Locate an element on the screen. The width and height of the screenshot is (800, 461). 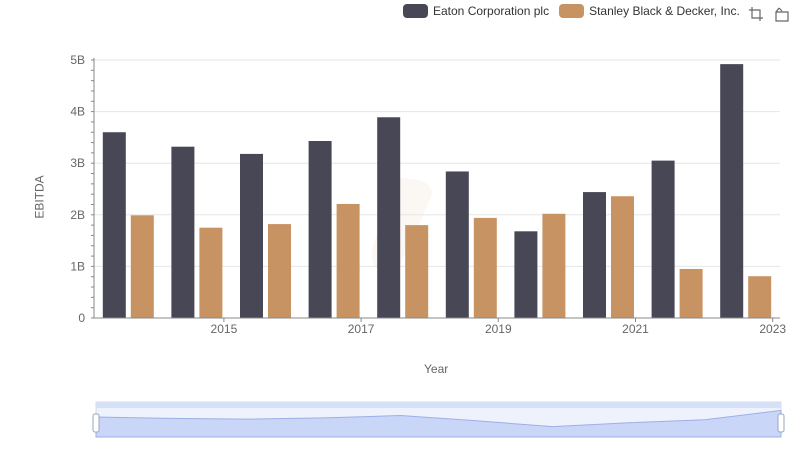
y-tick-label: 4B is located at coordinates (77, 112).